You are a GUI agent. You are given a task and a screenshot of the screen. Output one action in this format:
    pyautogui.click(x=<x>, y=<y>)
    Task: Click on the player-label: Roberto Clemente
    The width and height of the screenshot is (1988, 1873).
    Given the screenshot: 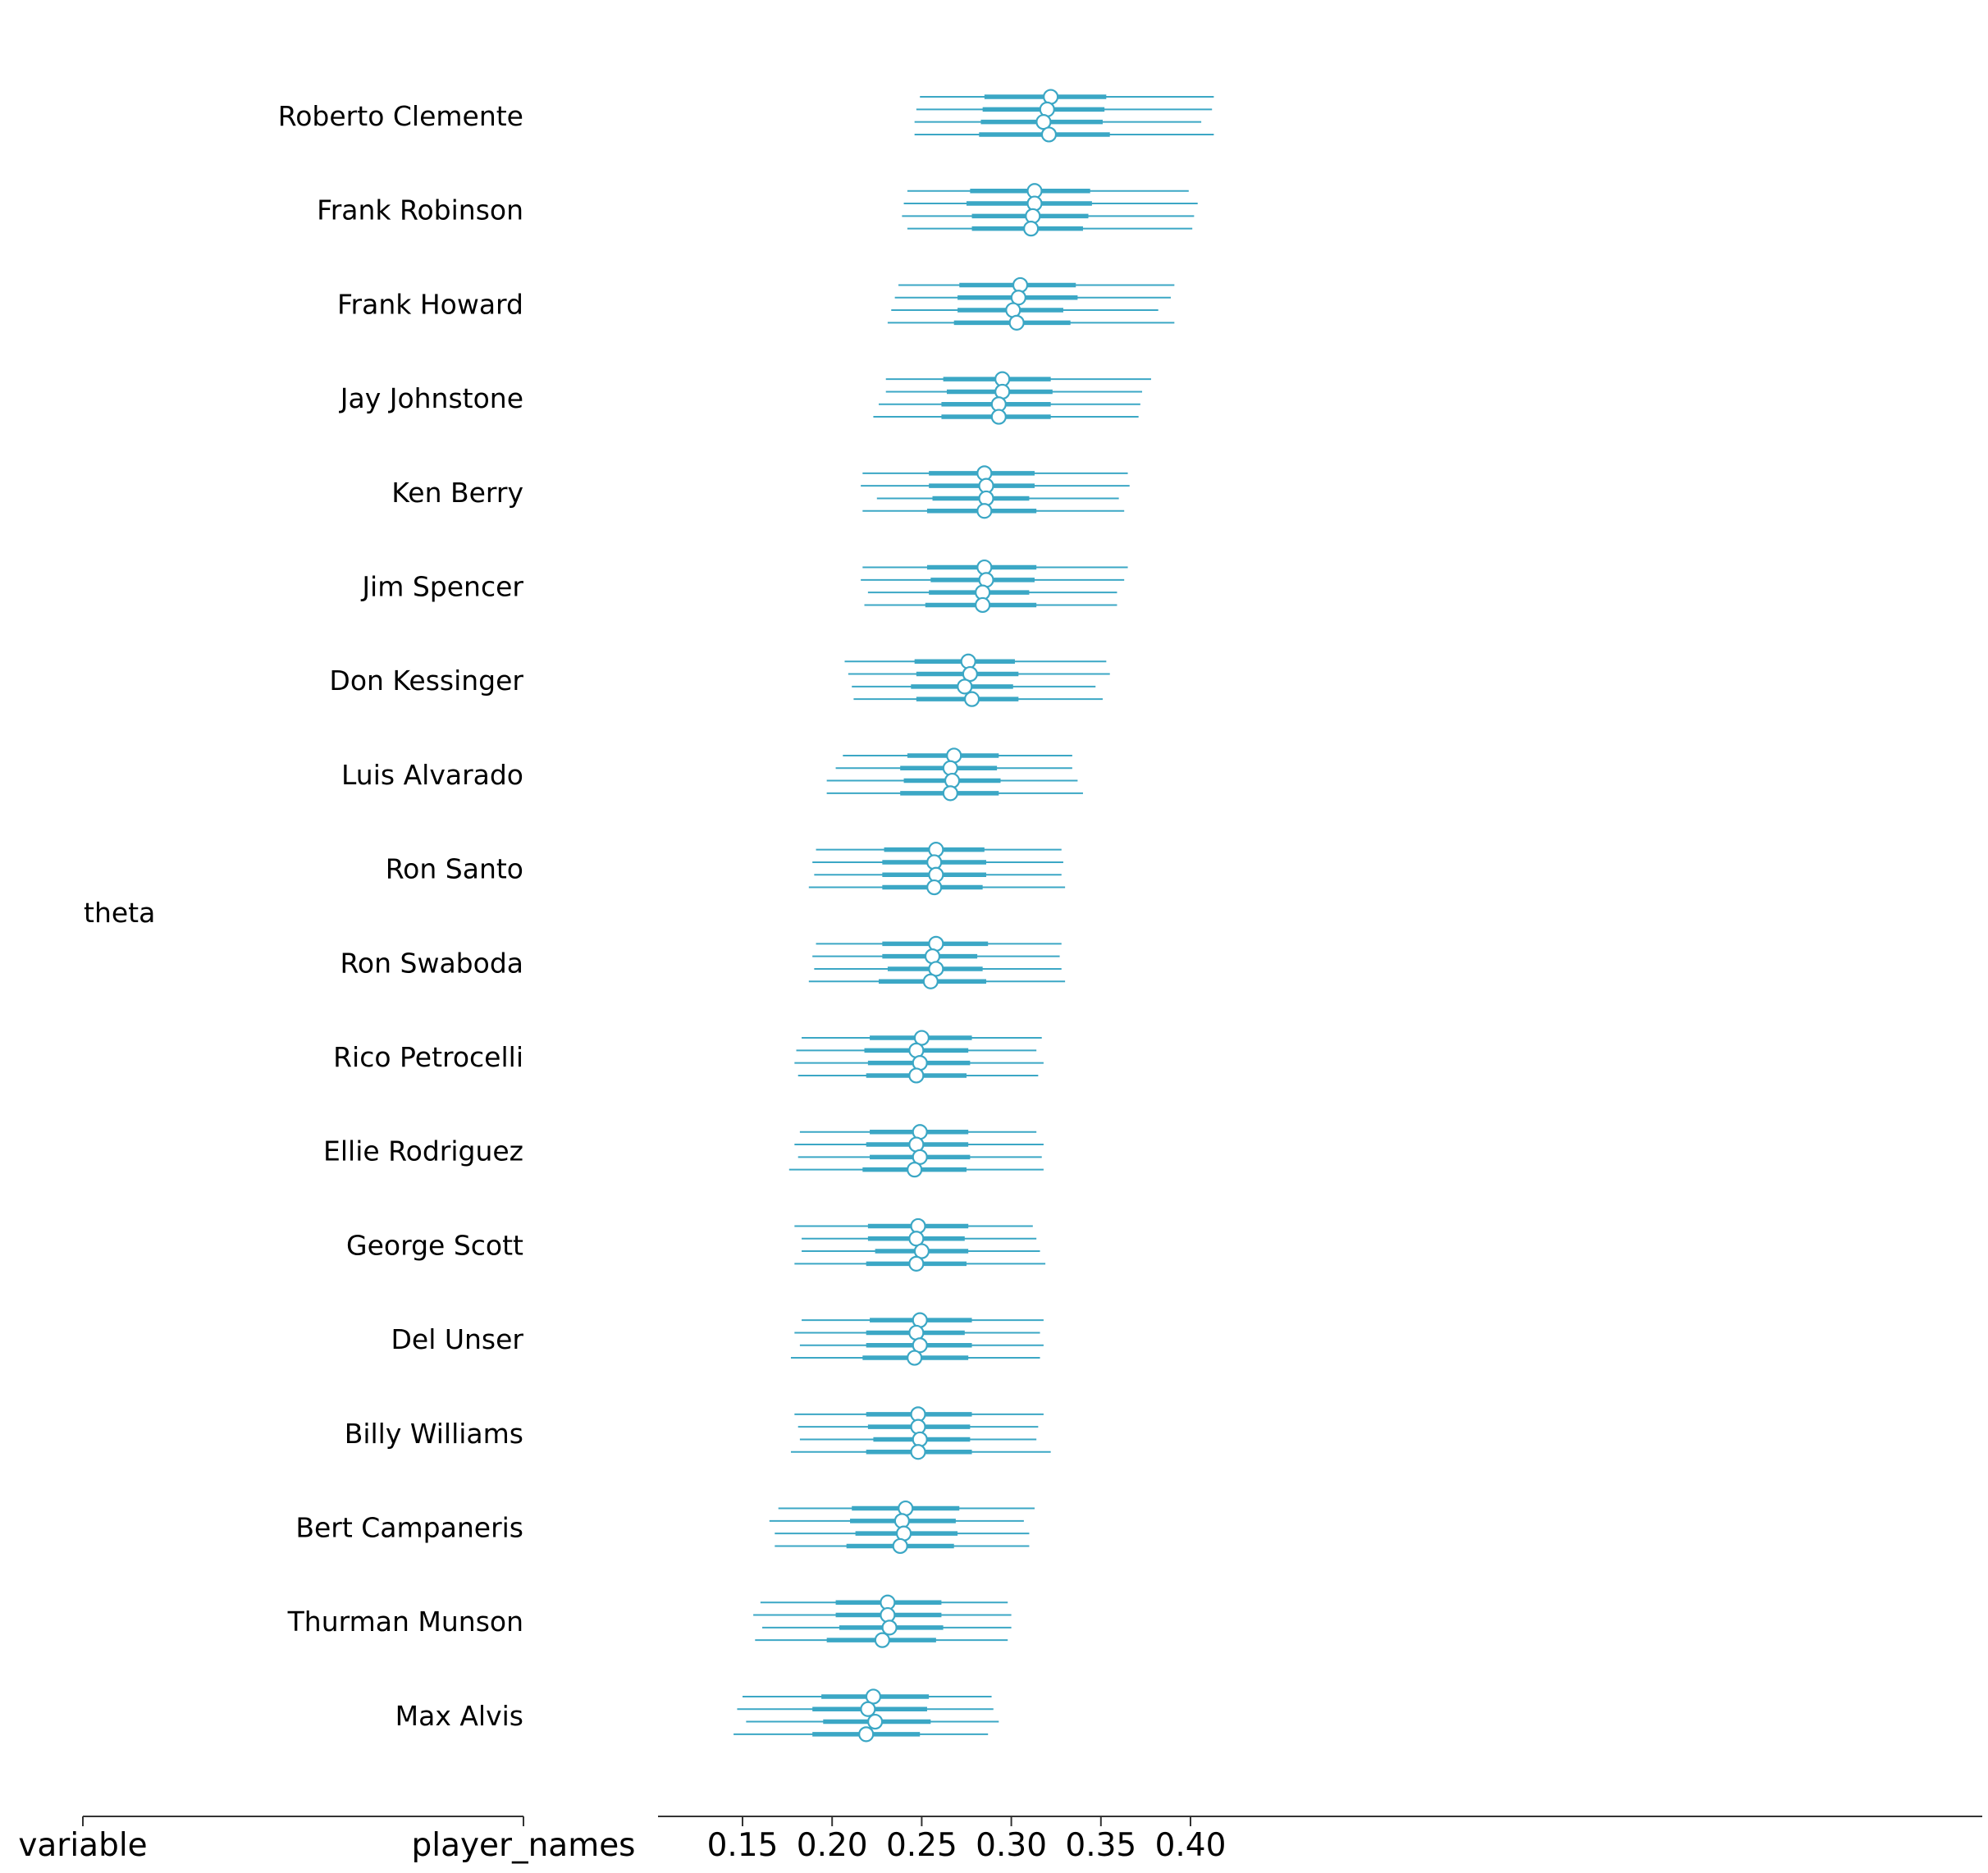 What is the action you would take?
    pyautogui.click(x=401, y=116)
    